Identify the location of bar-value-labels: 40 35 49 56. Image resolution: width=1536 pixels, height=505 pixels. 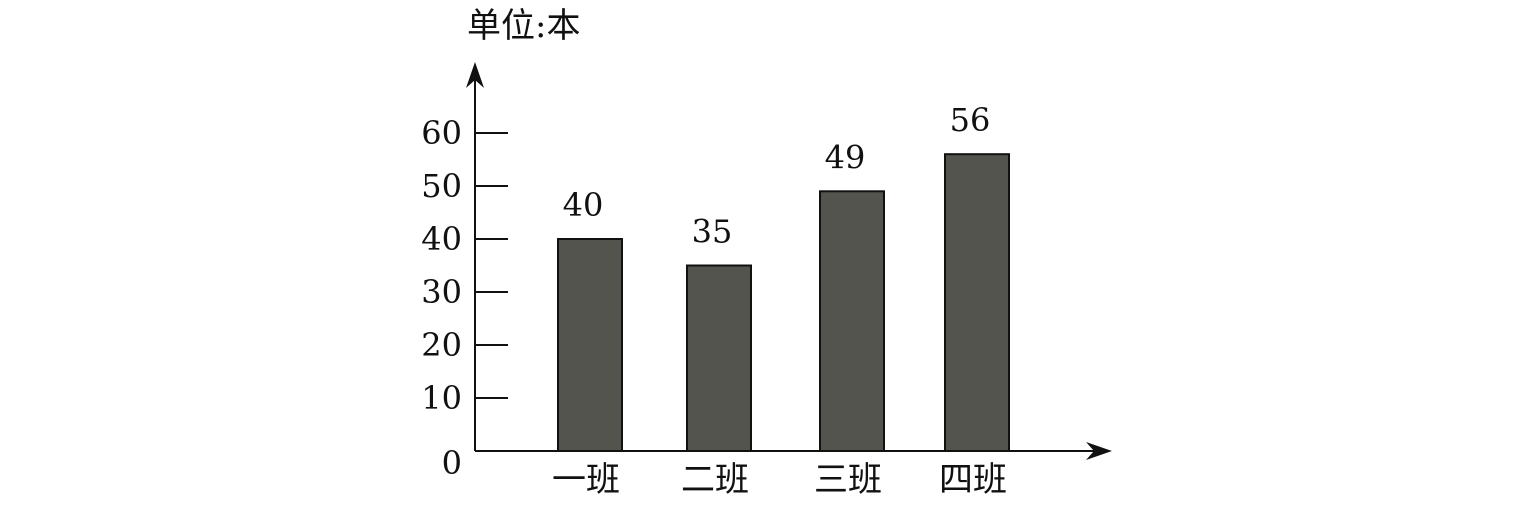
(777, 175).